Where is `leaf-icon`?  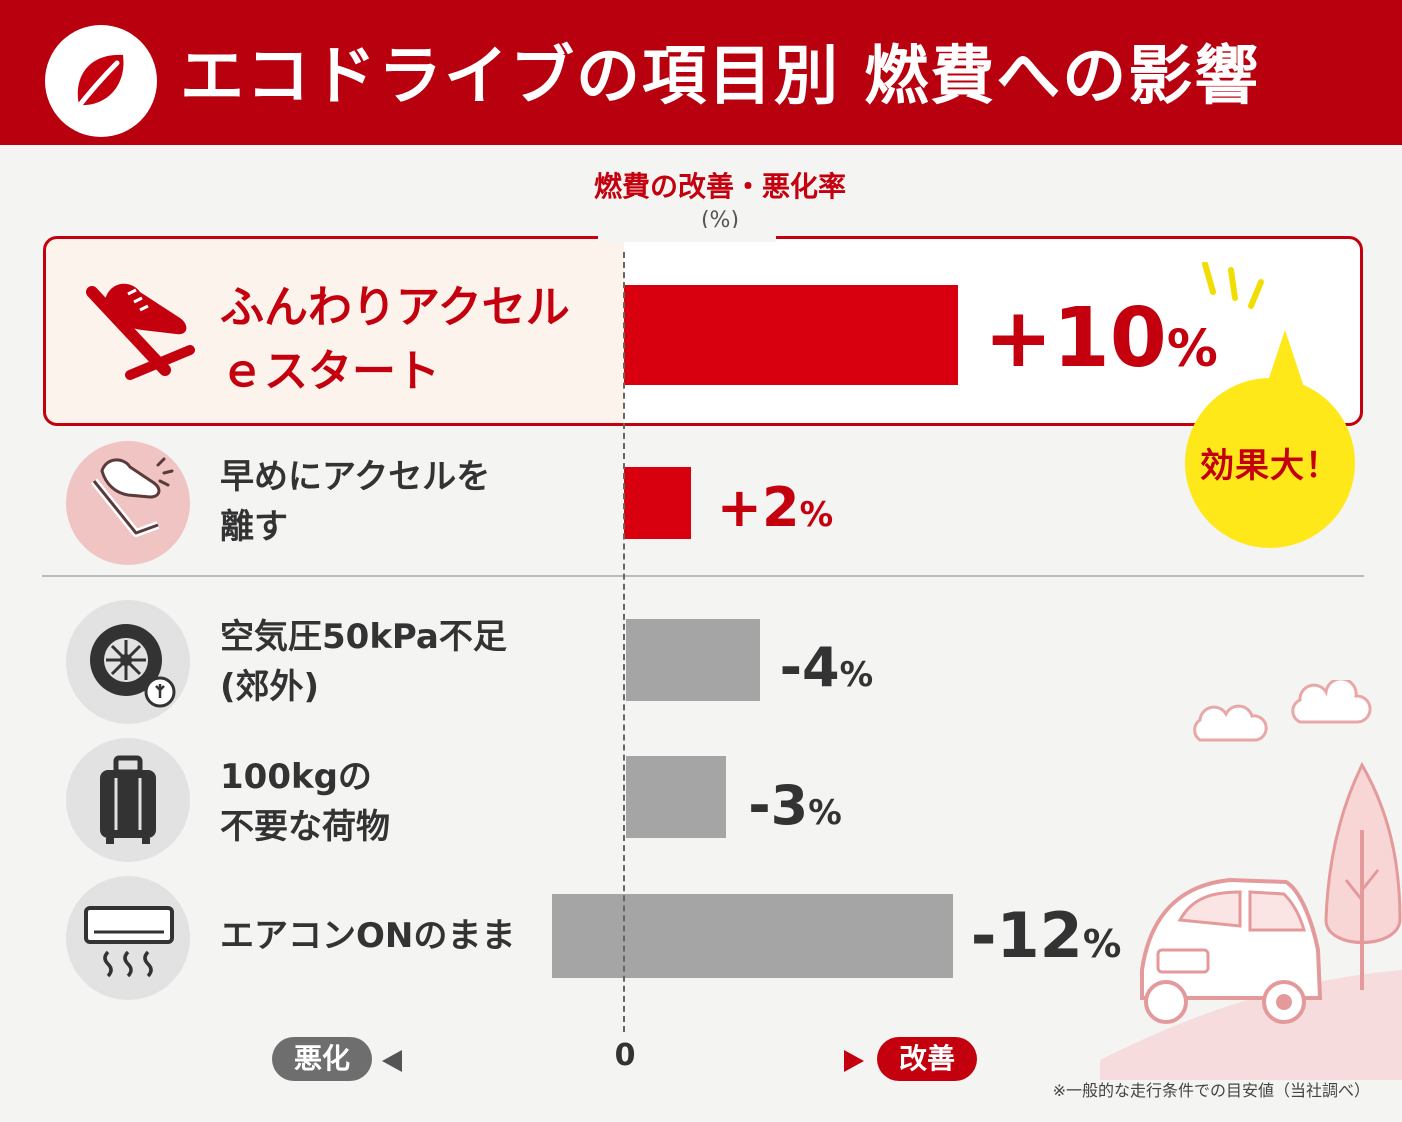 leaf-icon is located at coordinates (101, 81).